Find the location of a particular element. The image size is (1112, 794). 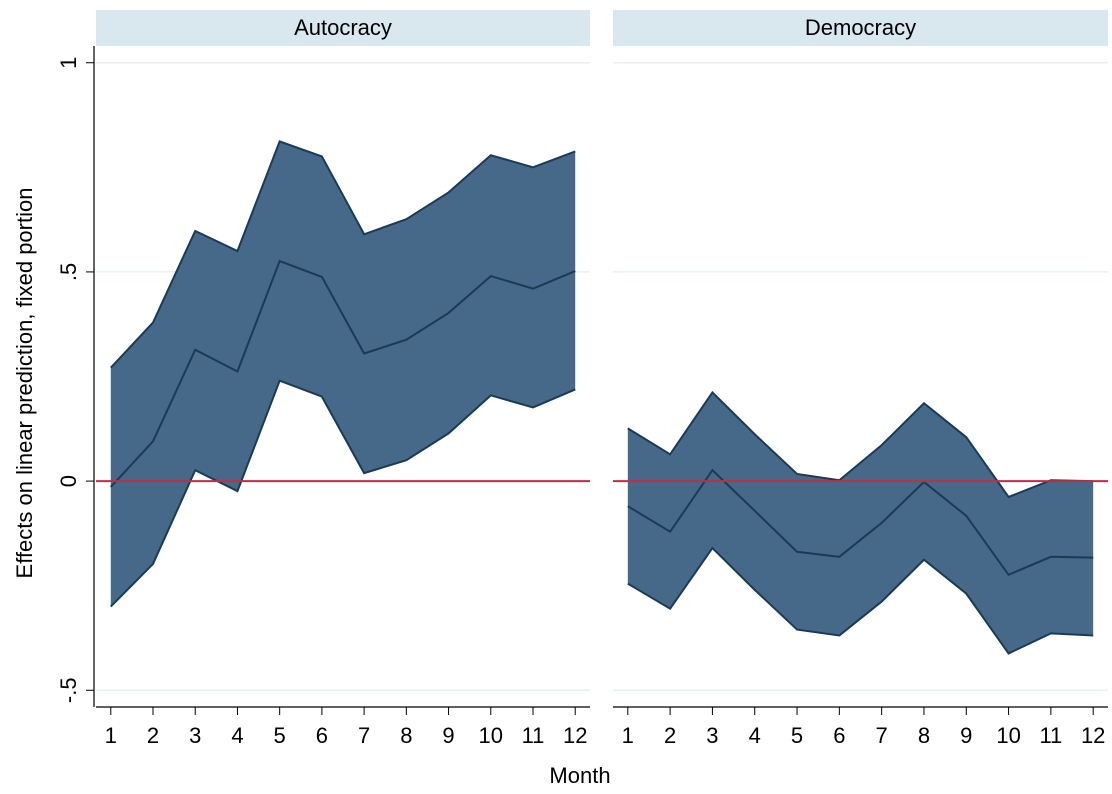

panel-title: Democracy is located at coordinates (860, 27).